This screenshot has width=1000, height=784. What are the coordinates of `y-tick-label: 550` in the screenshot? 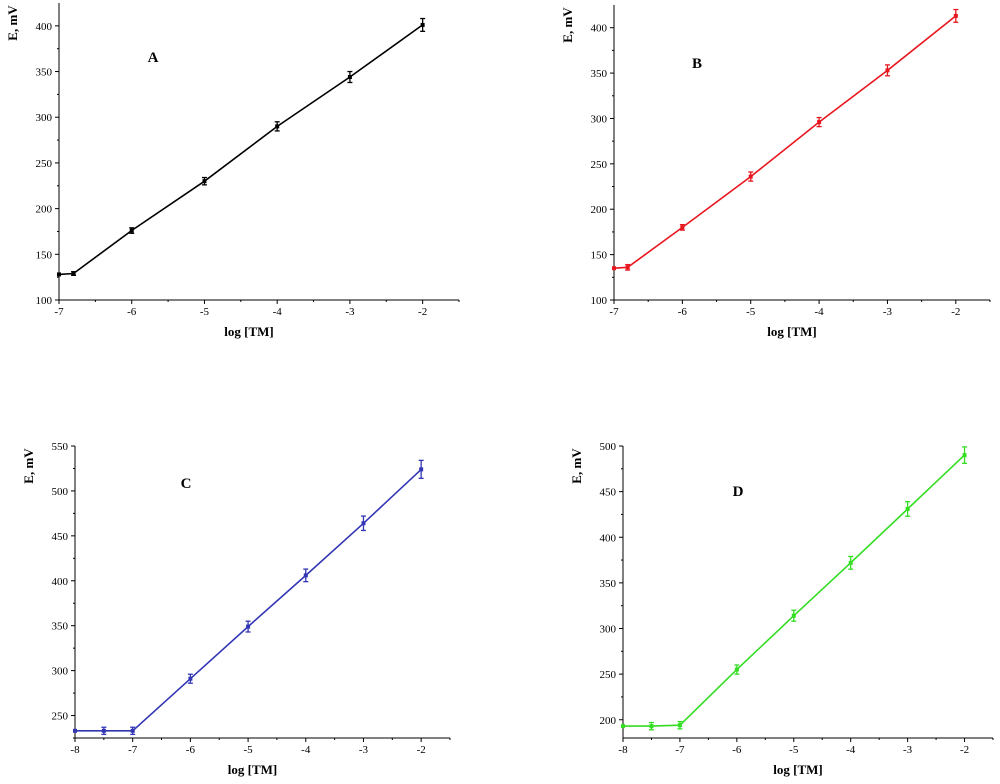 It's located at (60, 447).